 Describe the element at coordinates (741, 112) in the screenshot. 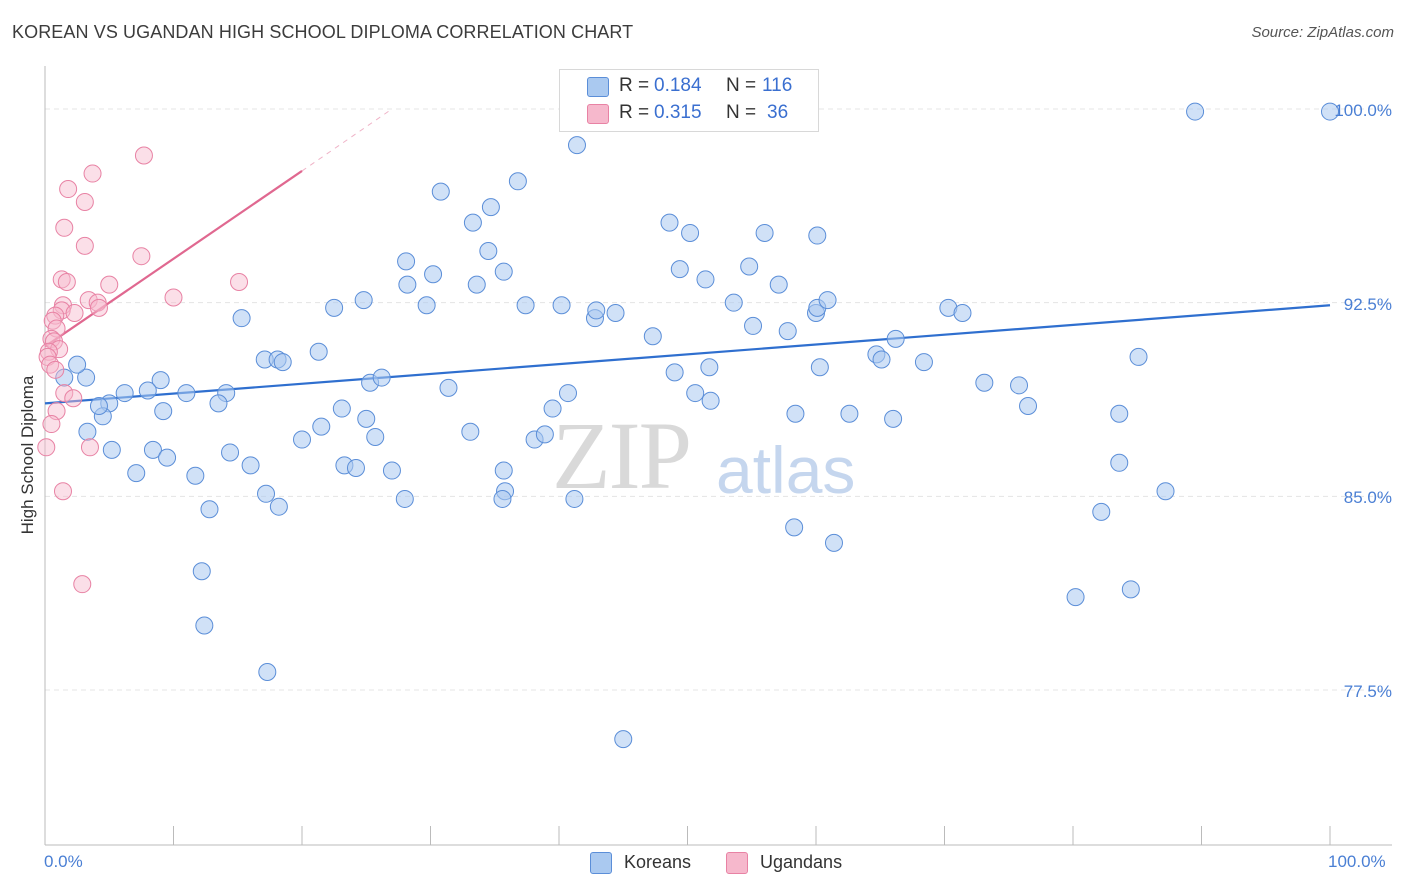

I see `n-label: N =` at that location.